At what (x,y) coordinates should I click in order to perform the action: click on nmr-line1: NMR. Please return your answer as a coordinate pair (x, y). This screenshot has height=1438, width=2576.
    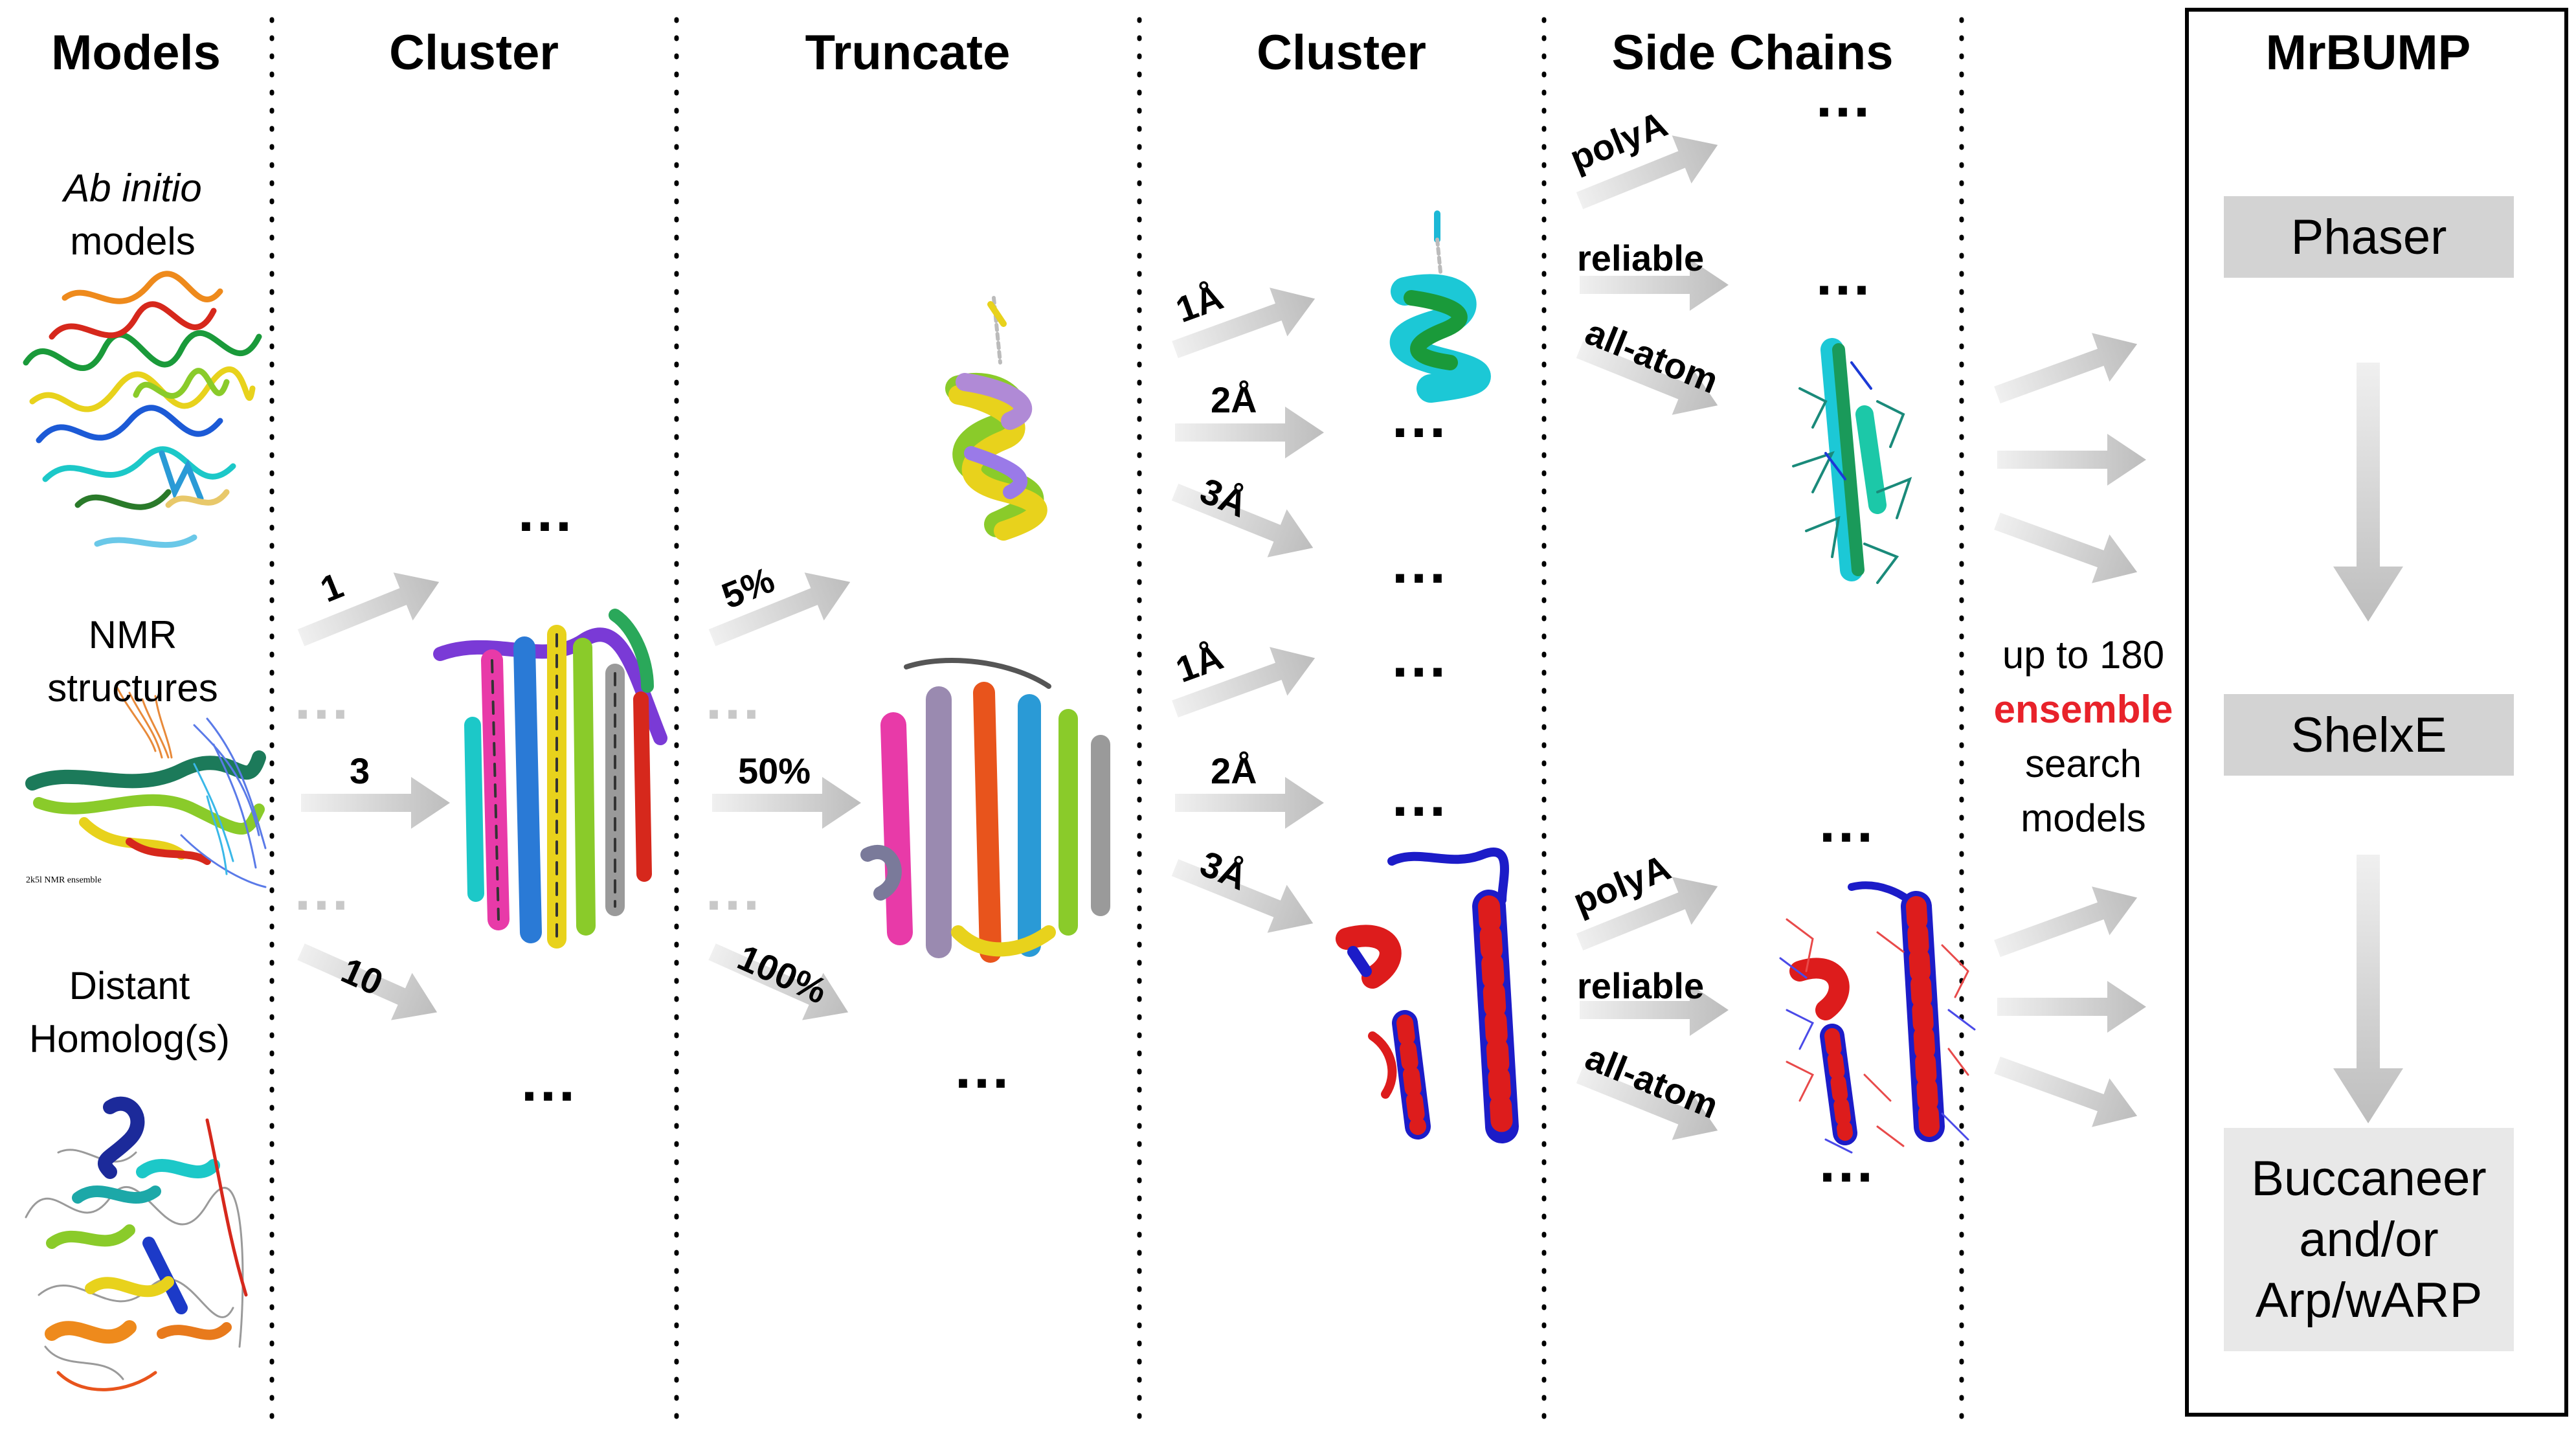
    Looking at the image, I should click on (132, 635).